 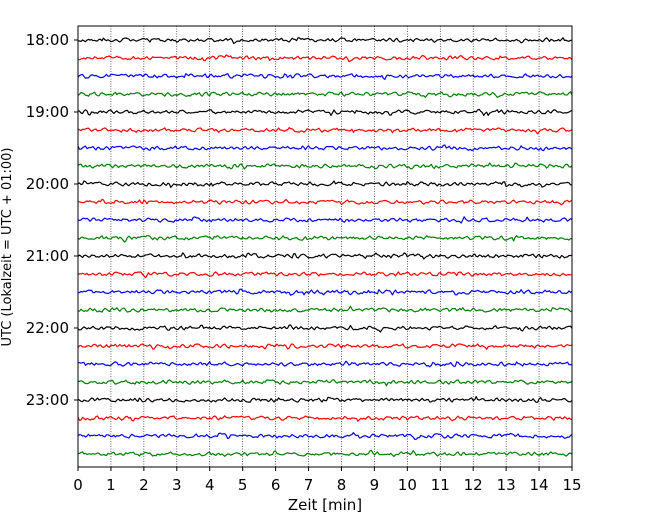 I want to click on x-tick-label: 11, so click(x=440, y=485).